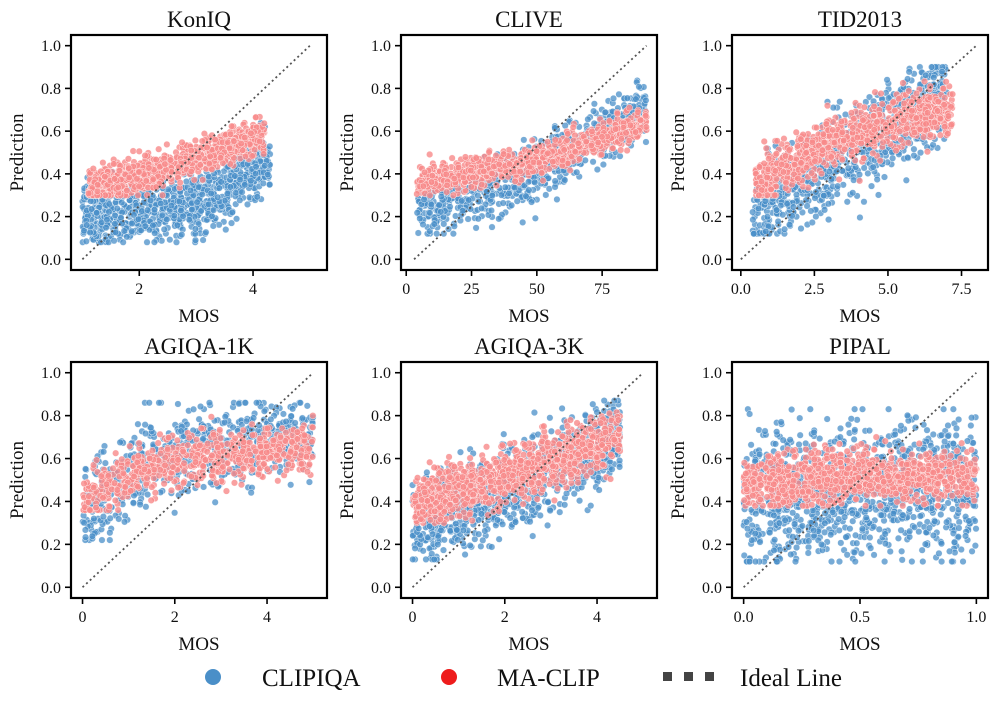 This screenshot has height=705, width=996. I want to click on x-tick-label: 75, so click(602, 289).